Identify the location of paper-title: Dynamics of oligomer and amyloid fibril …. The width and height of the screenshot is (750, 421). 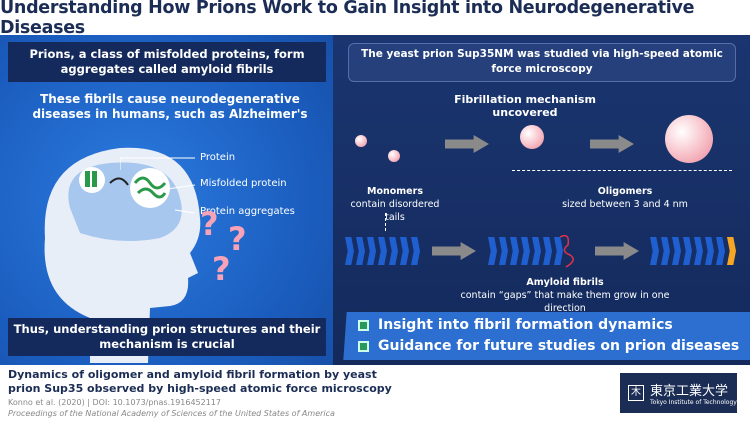
(200, 381).